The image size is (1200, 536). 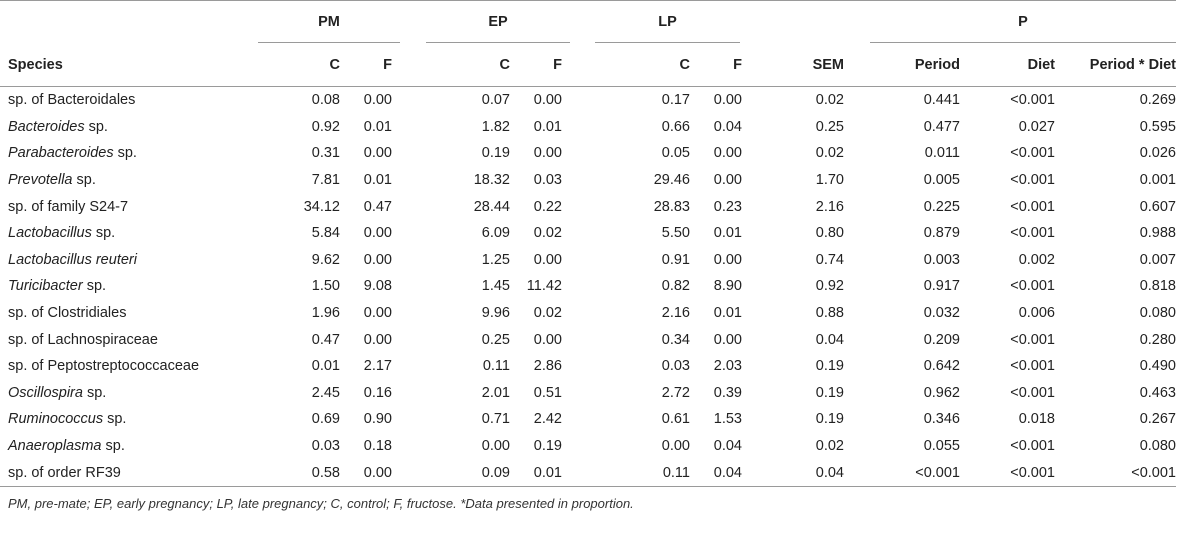 I want to click on cell-pm-c: 0.47, so click(x=325, y=339).